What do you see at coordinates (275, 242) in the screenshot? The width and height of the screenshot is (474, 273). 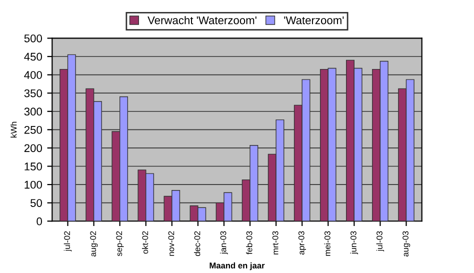 I see `x-tick-label: mrt-03` at bounding box center [275, 242].